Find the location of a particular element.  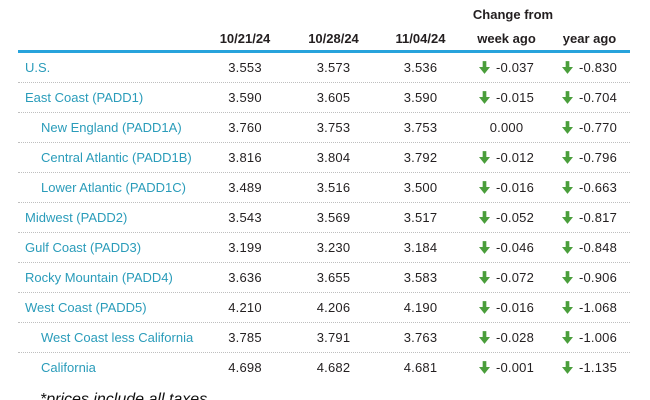

region-label: New England (PADD1A) is located at coordinates (111, 127).